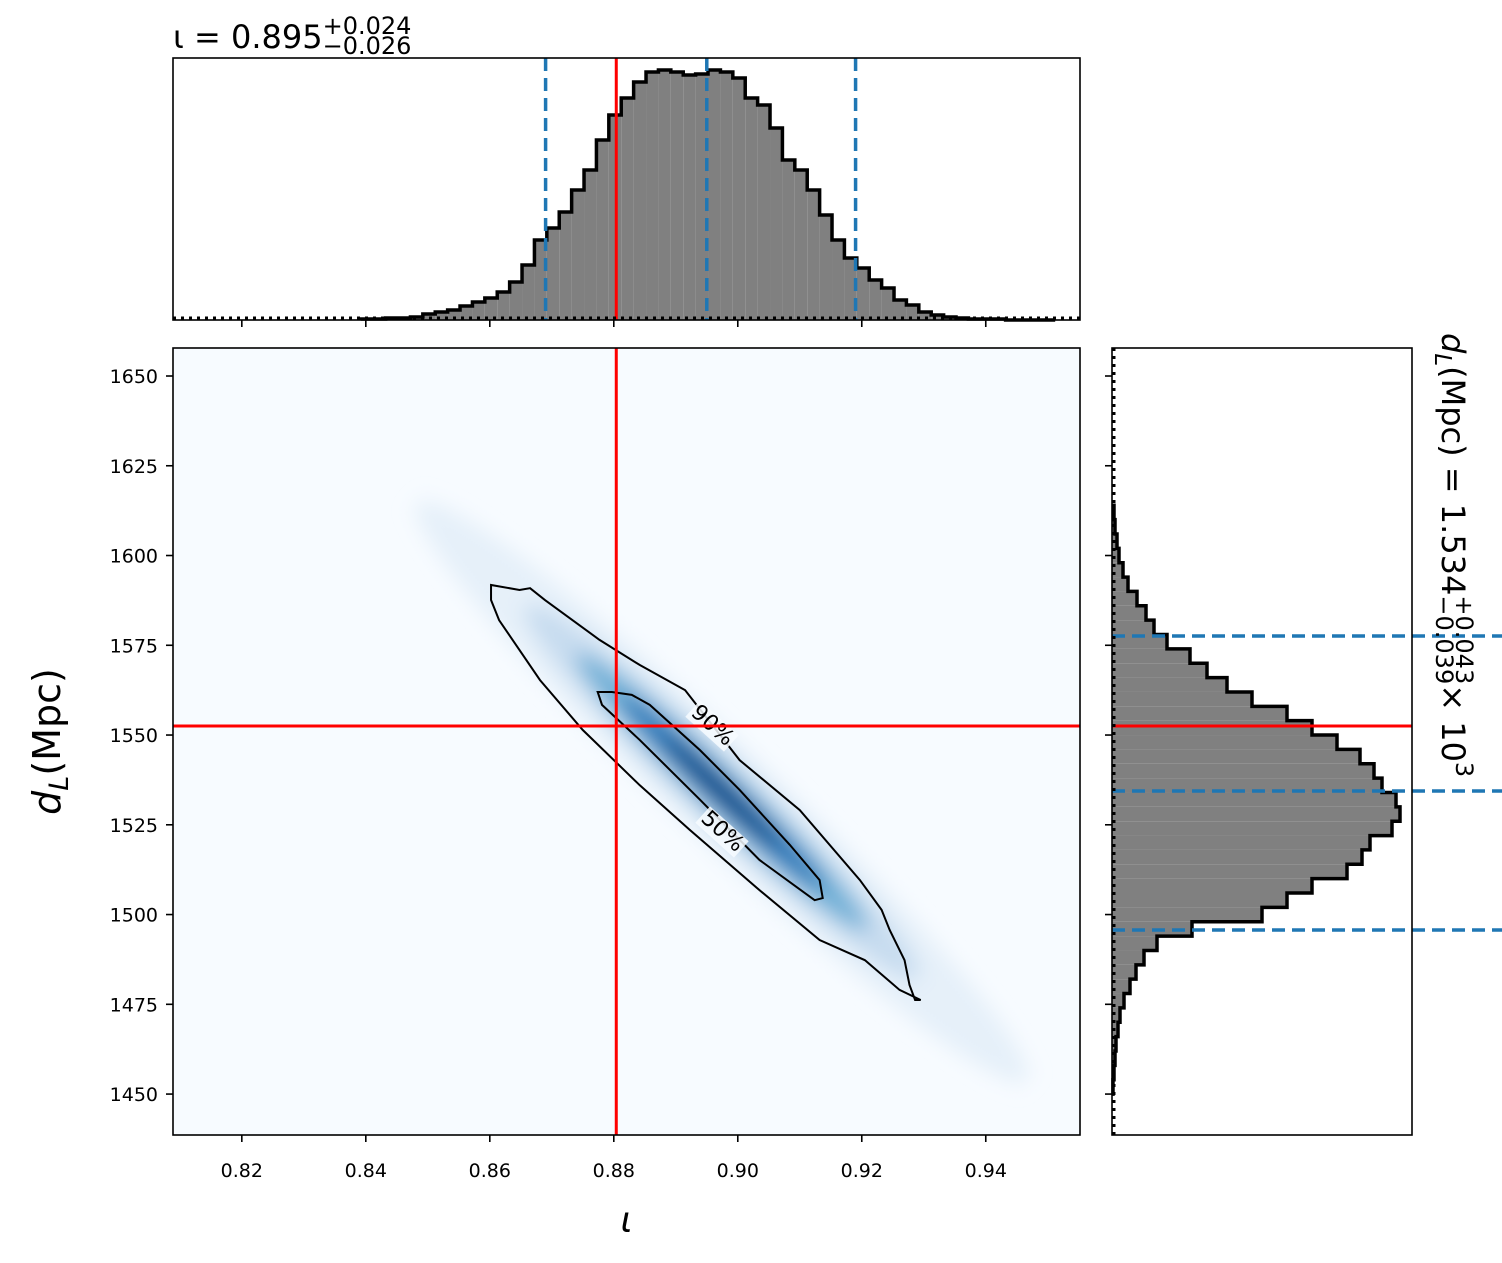 Image resolution: width=1502 pixels, height=1263 pixels. Describe the element at coordinates (134, 1095) in the screenshot. I see `y-tick-label: 1450` at that location.